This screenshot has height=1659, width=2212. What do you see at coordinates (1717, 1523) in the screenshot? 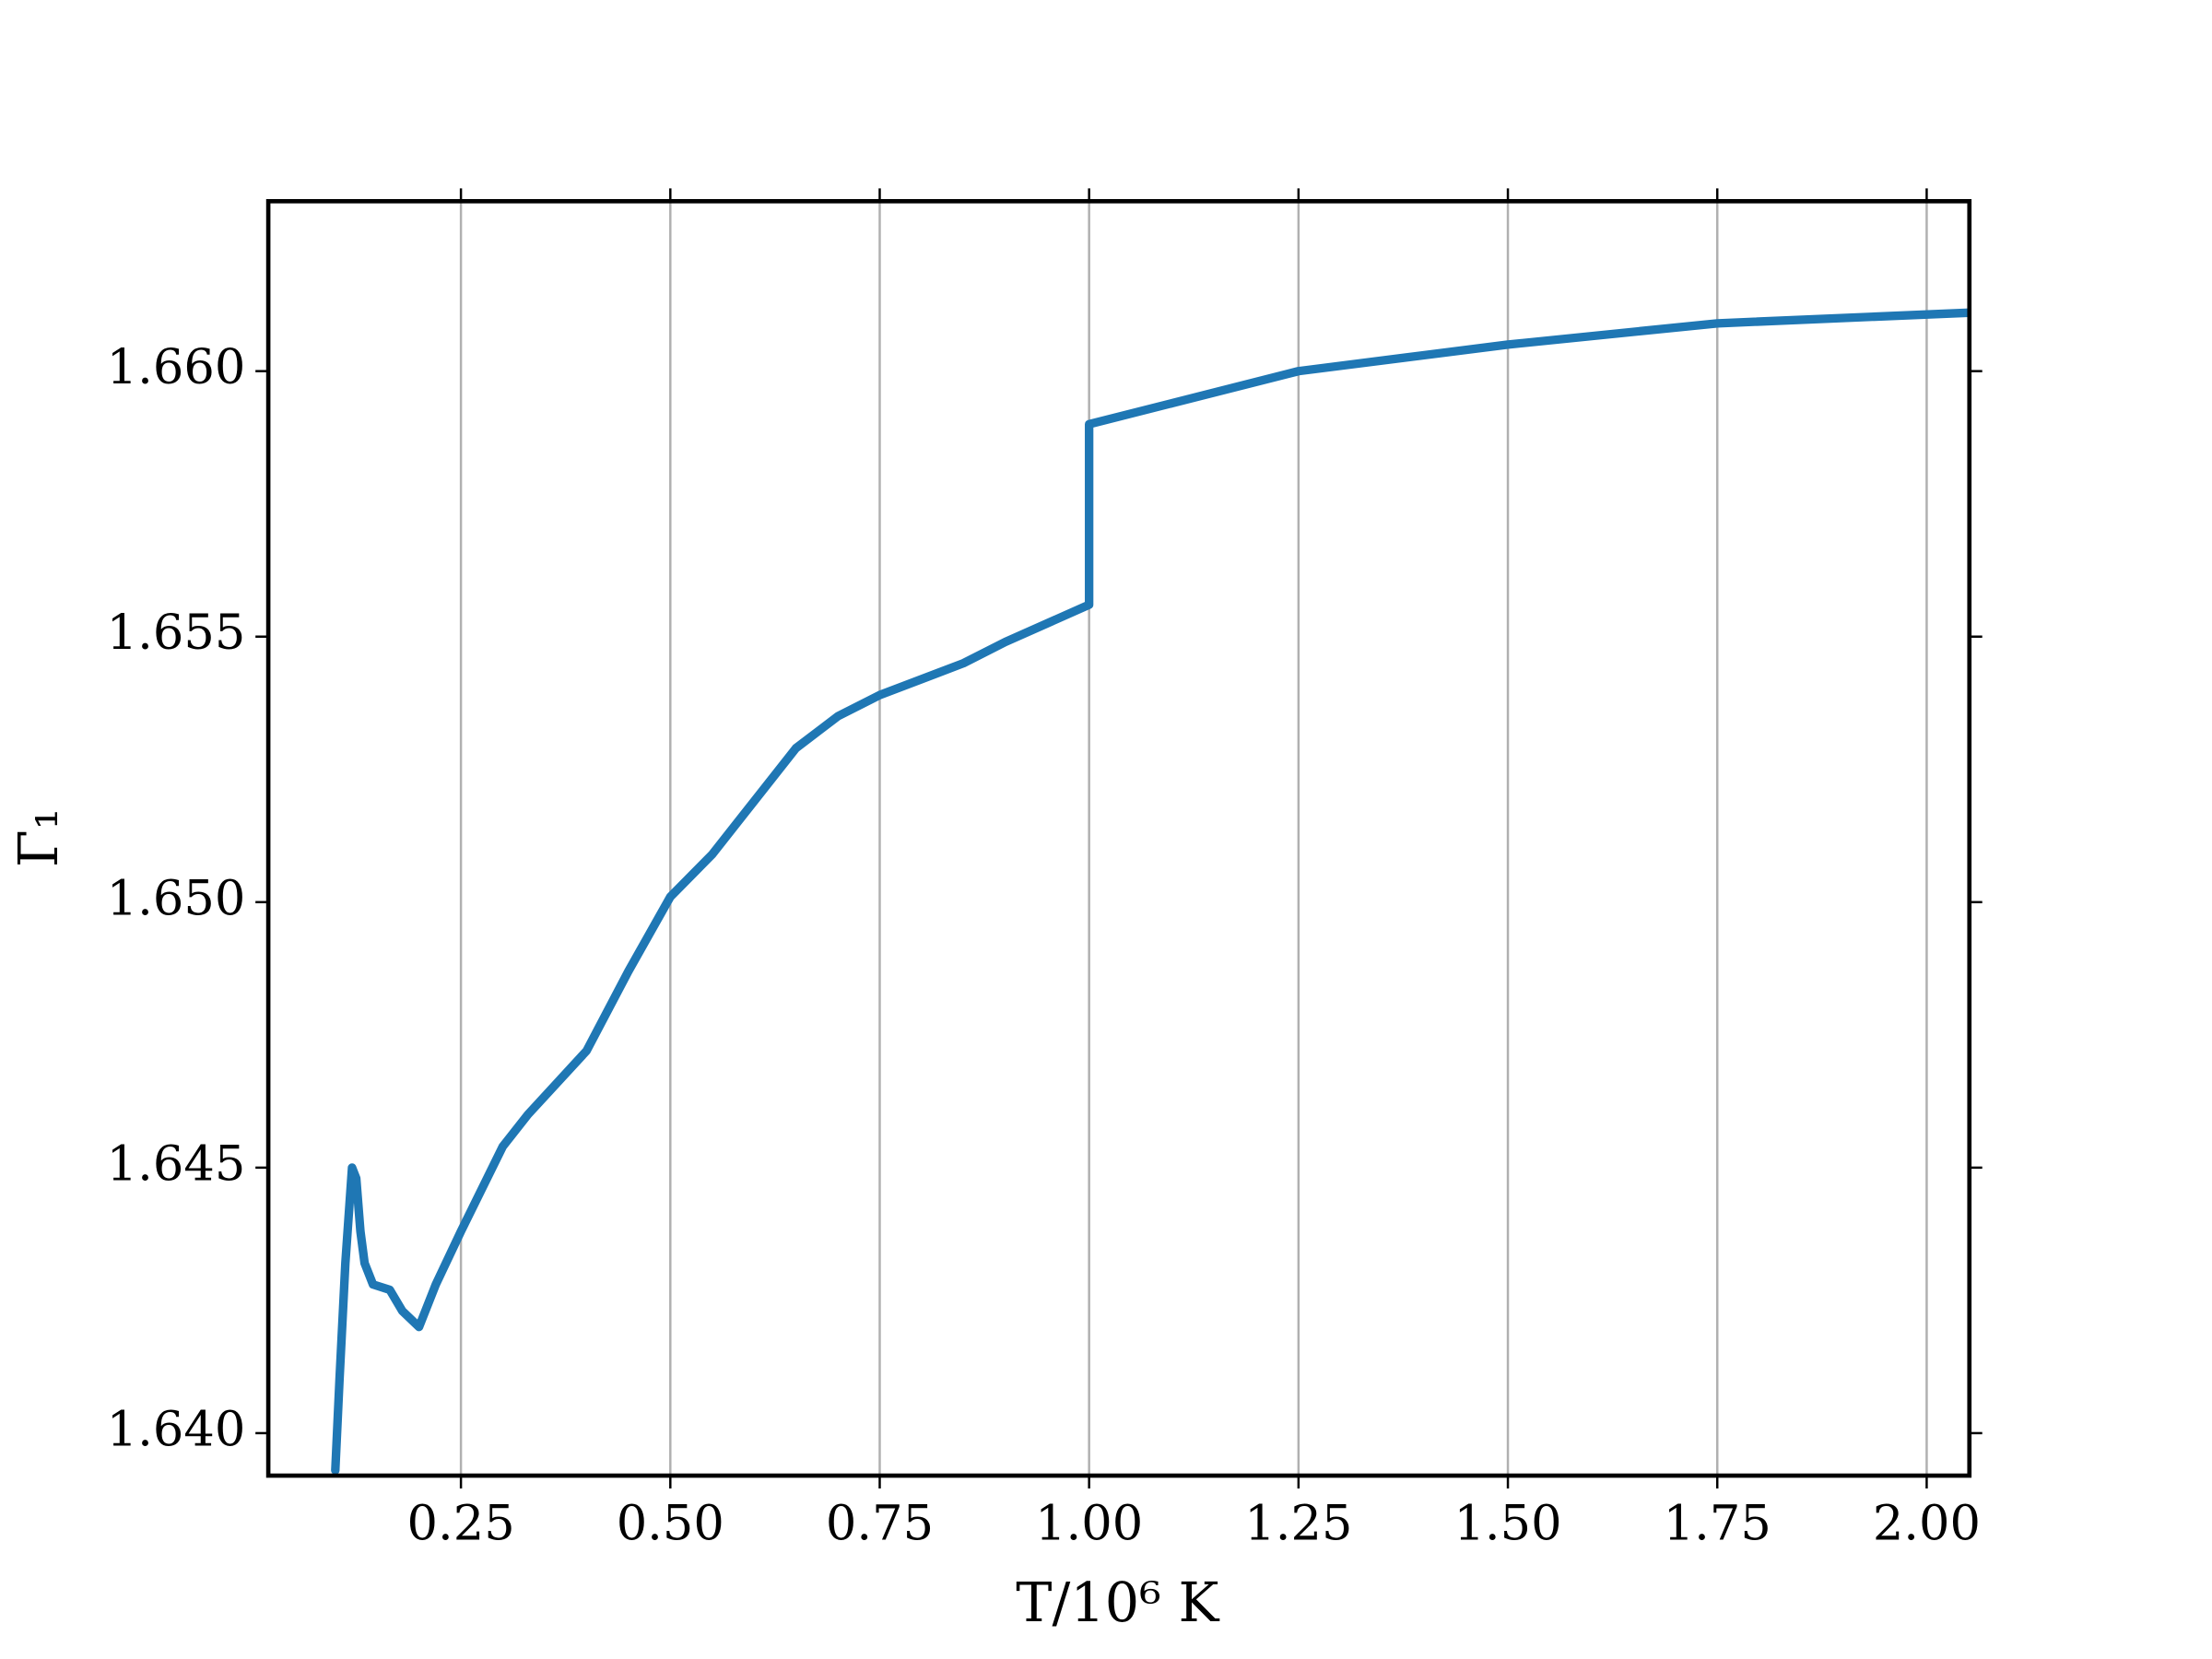
I see `x-tick-label: 1.75` at bounding box center [1717, 1523].